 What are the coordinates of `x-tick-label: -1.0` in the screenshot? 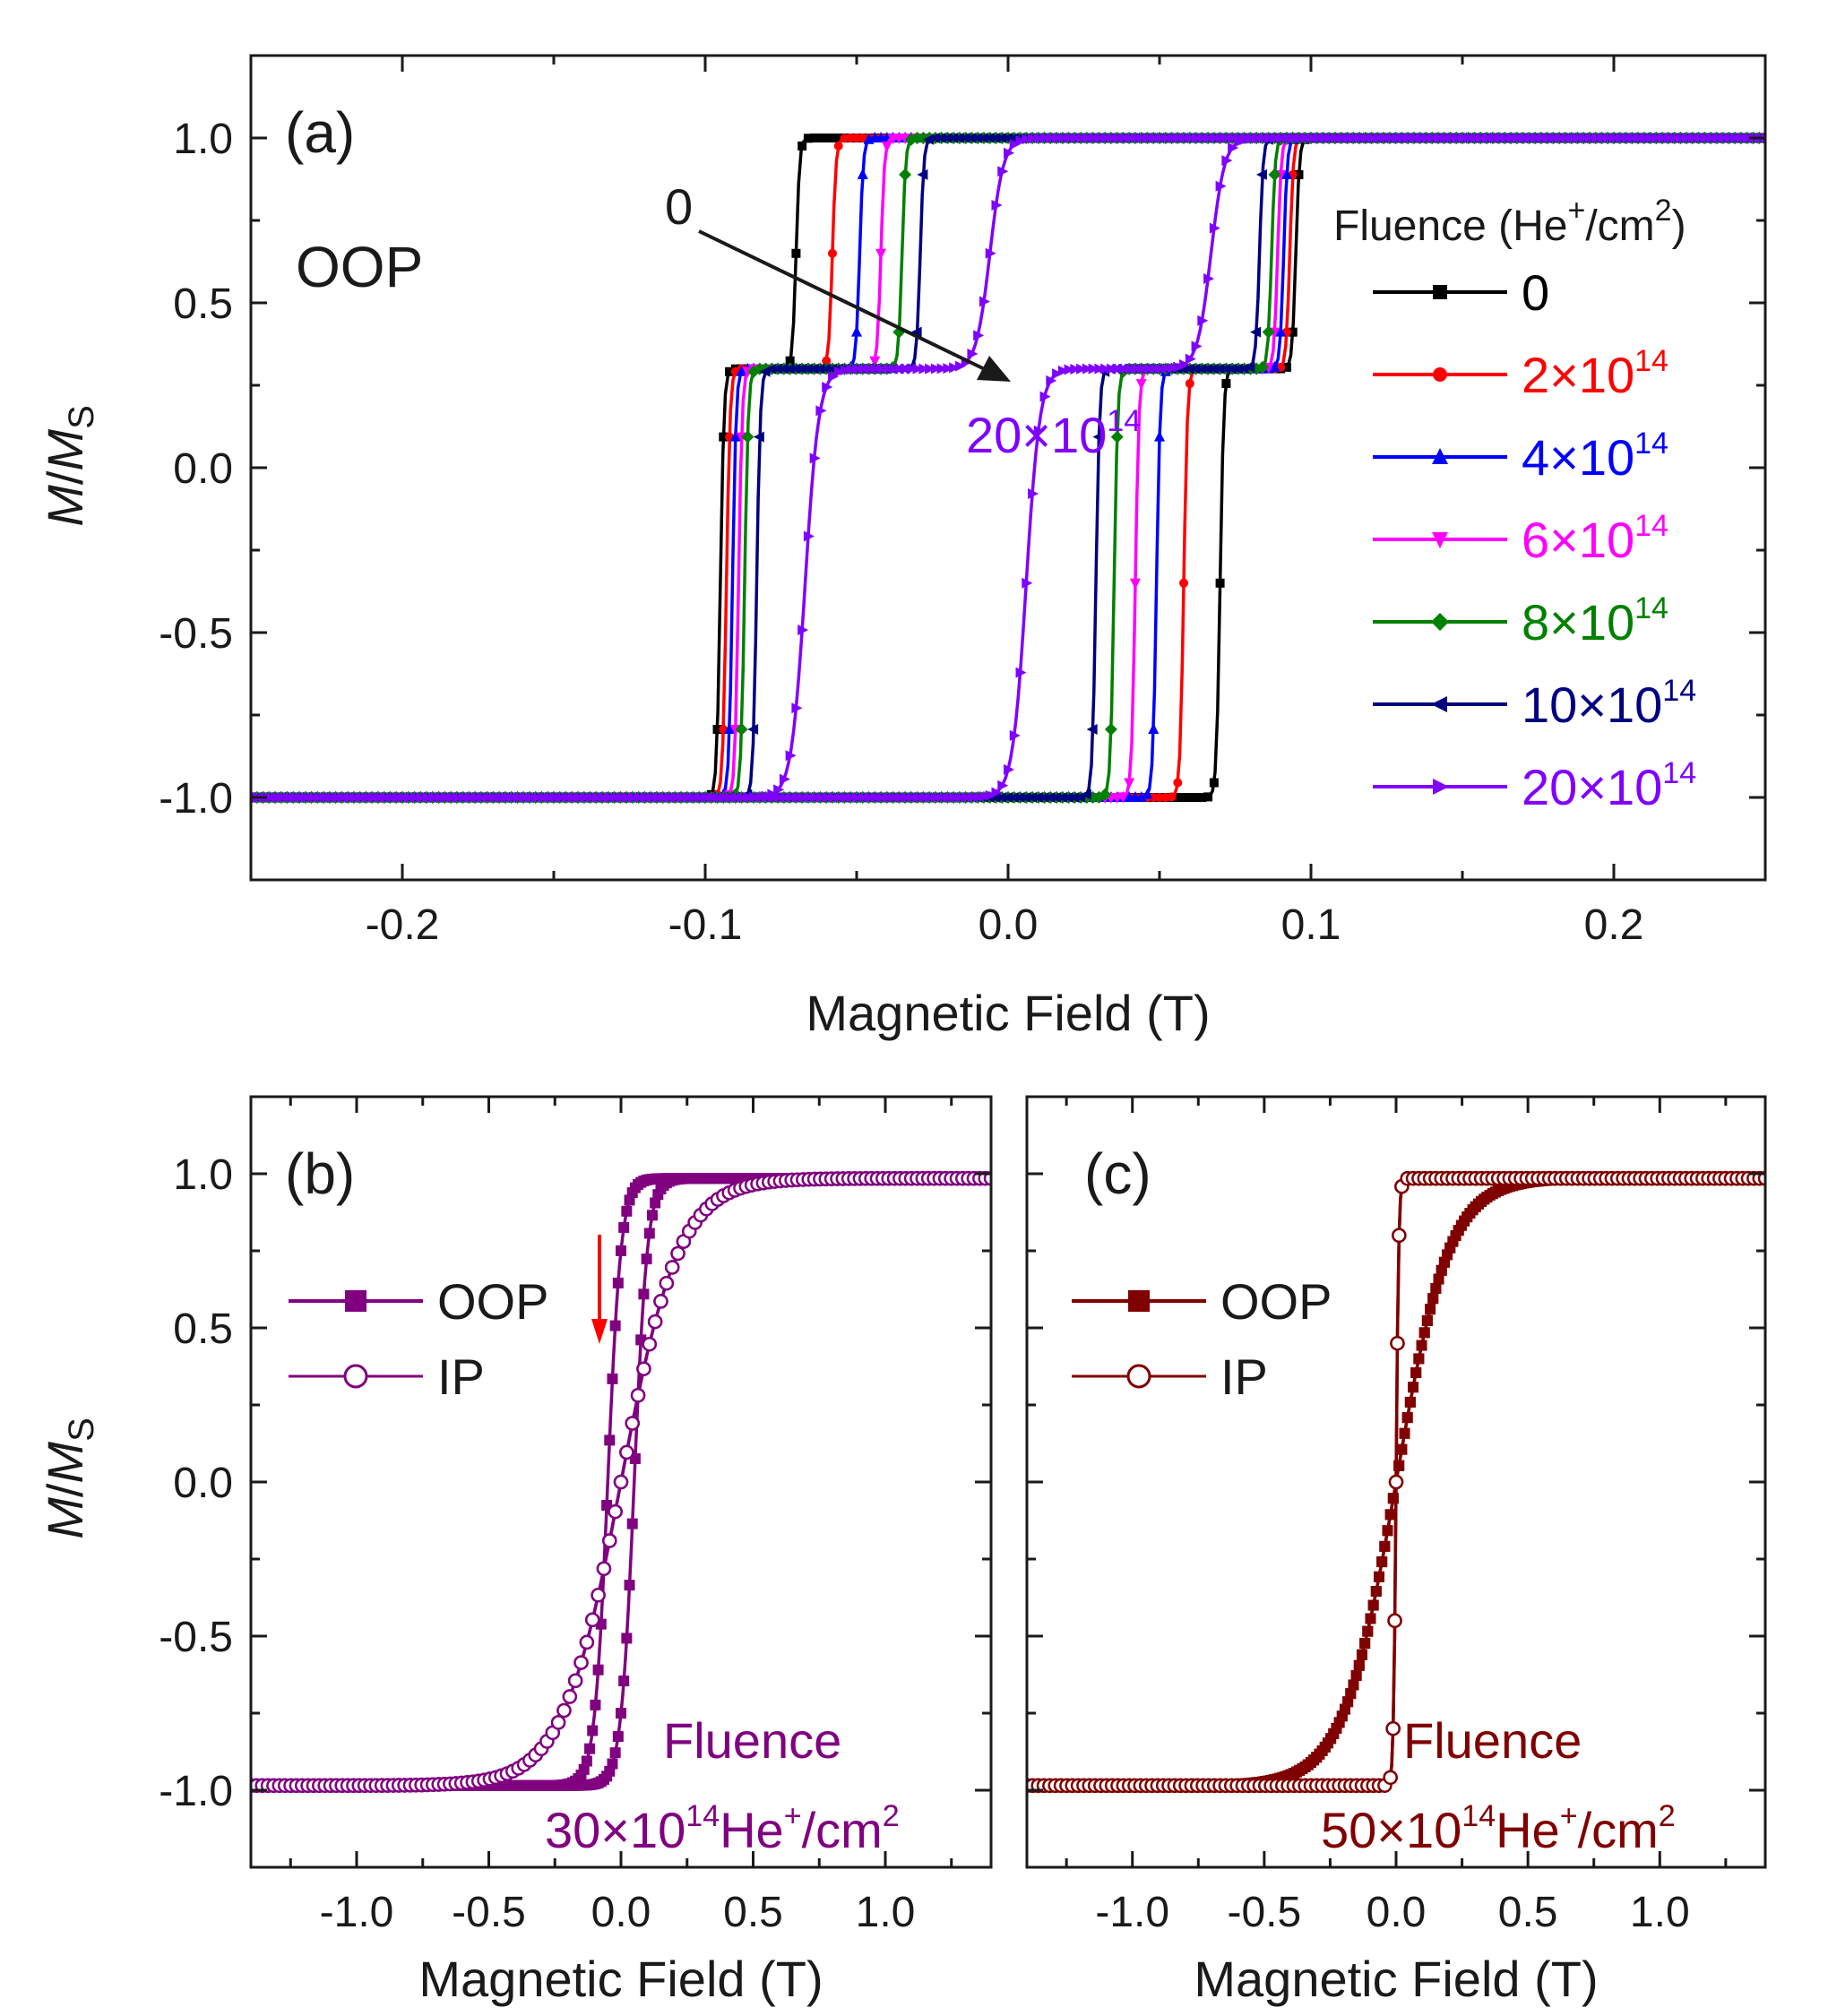 It's located at (357, 1913).